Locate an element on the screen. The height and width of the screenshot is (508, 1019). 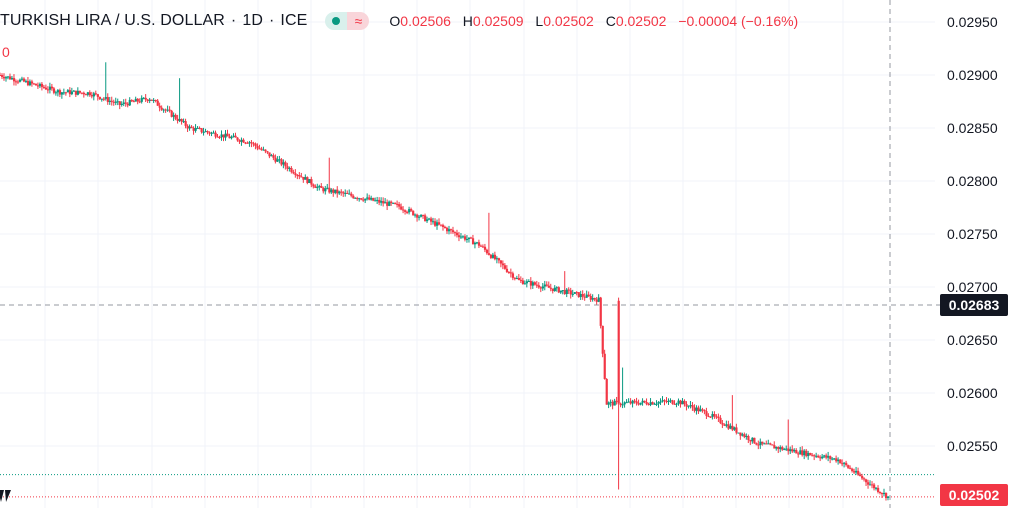
wave-icon: ≈ is located at coordinates (358, 21).